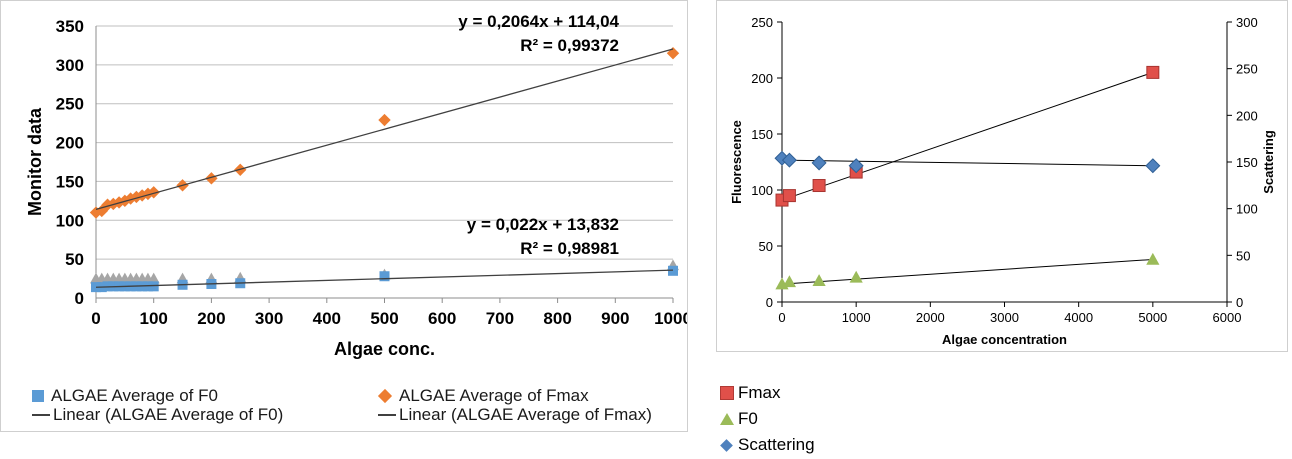  What do you see at coordinates (776, 444) in the screenshot?
I see `legend-label-scattering: Scattering` at bounding box center [776, 444].